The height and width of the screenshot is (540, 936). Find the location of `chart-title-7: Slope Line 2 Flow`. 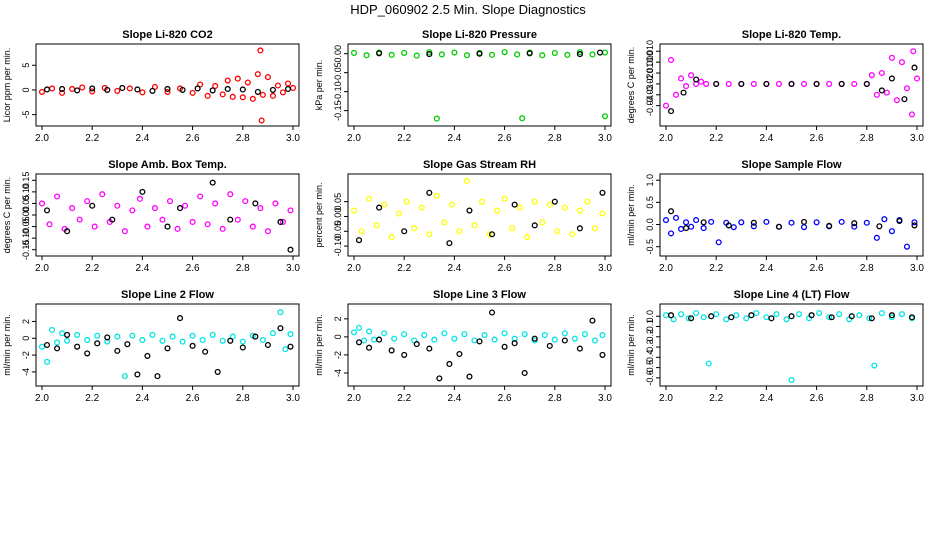

chart-title-7: Slope Line 2 Flow is located at coordinates (167, 295).